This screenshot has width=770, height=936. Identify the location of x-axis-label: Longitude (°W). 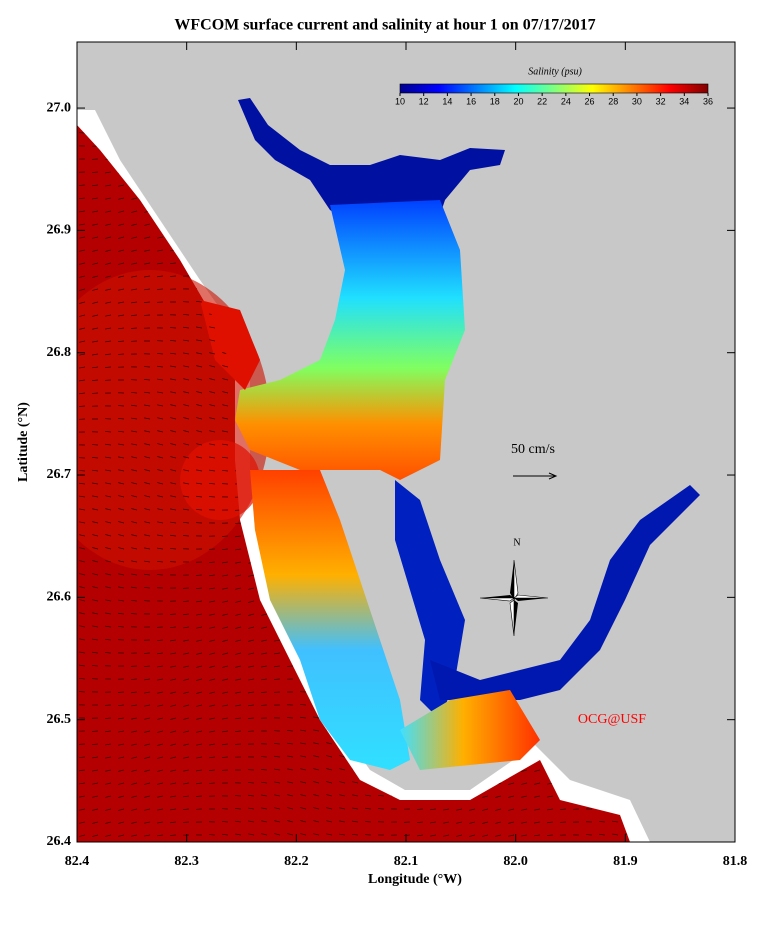
(415, 879).